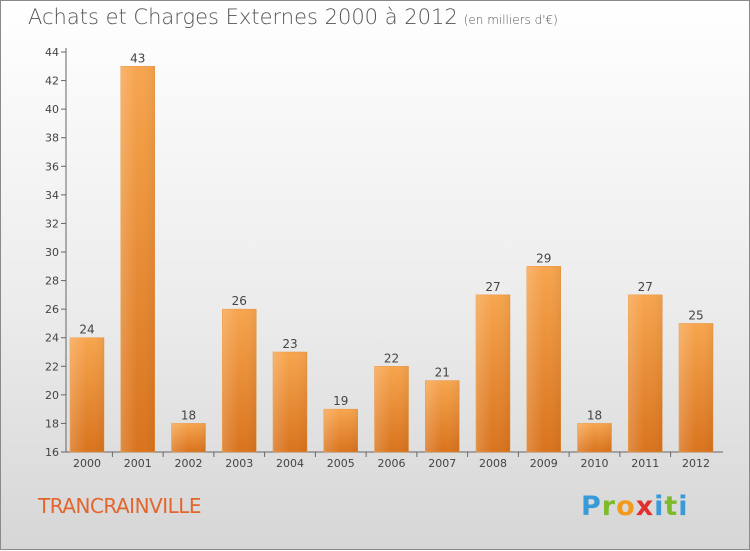 This screenshot has width=750, height=551. What do you see at coordinates (510, 20) in the screenshot?
I see `chart-unit: (en milliers d'€)` at bounding box center [510, 20].